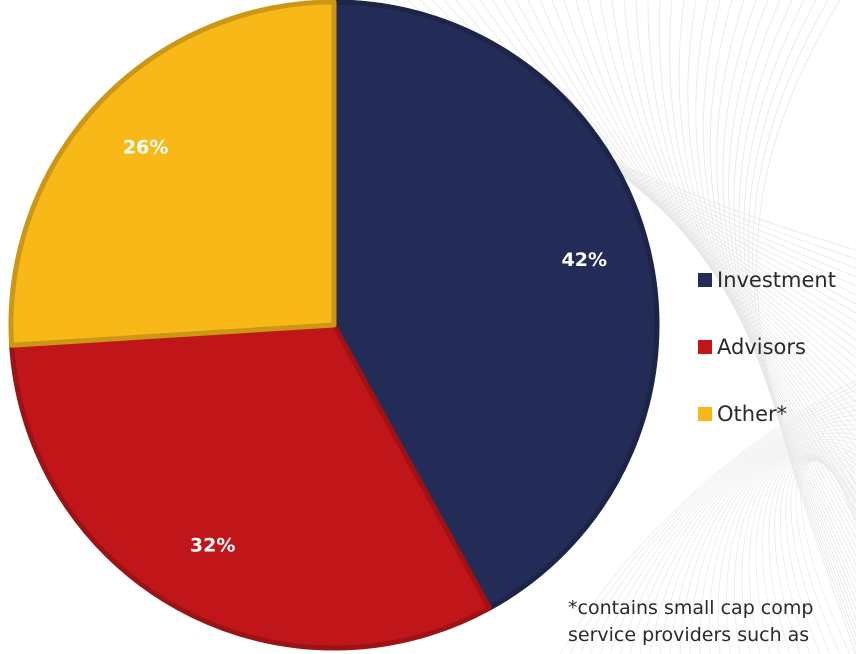 Image resolution: width=856 pixels, height=654 pixels. I want to click on legend-label-other: Other*, so click(752, 413).